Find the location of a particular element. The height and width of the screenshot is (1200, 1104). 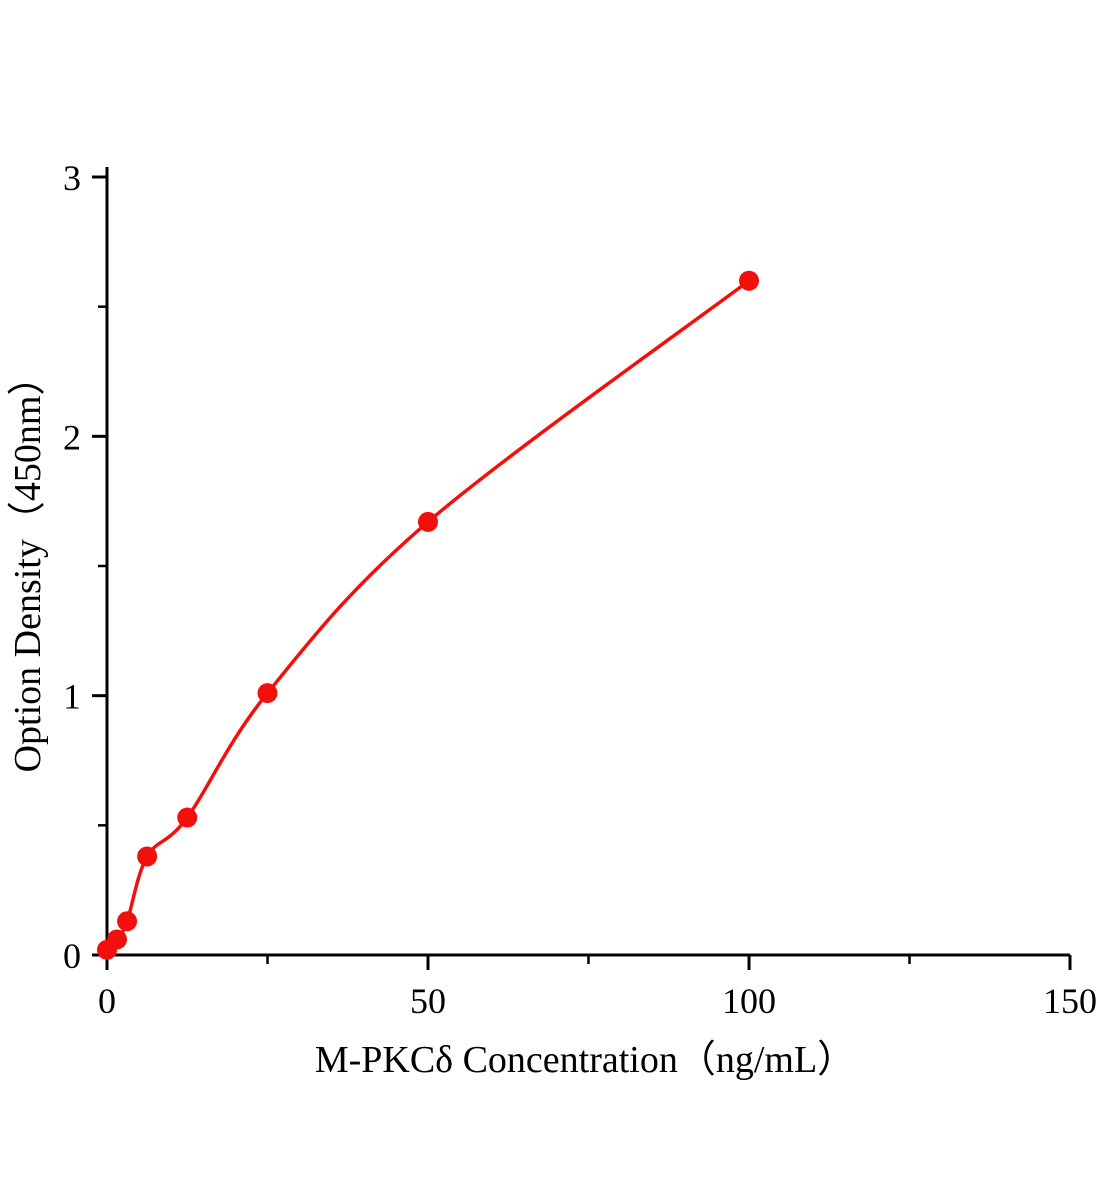

y-tick-label: 1 is located at coordinates (72, 697).